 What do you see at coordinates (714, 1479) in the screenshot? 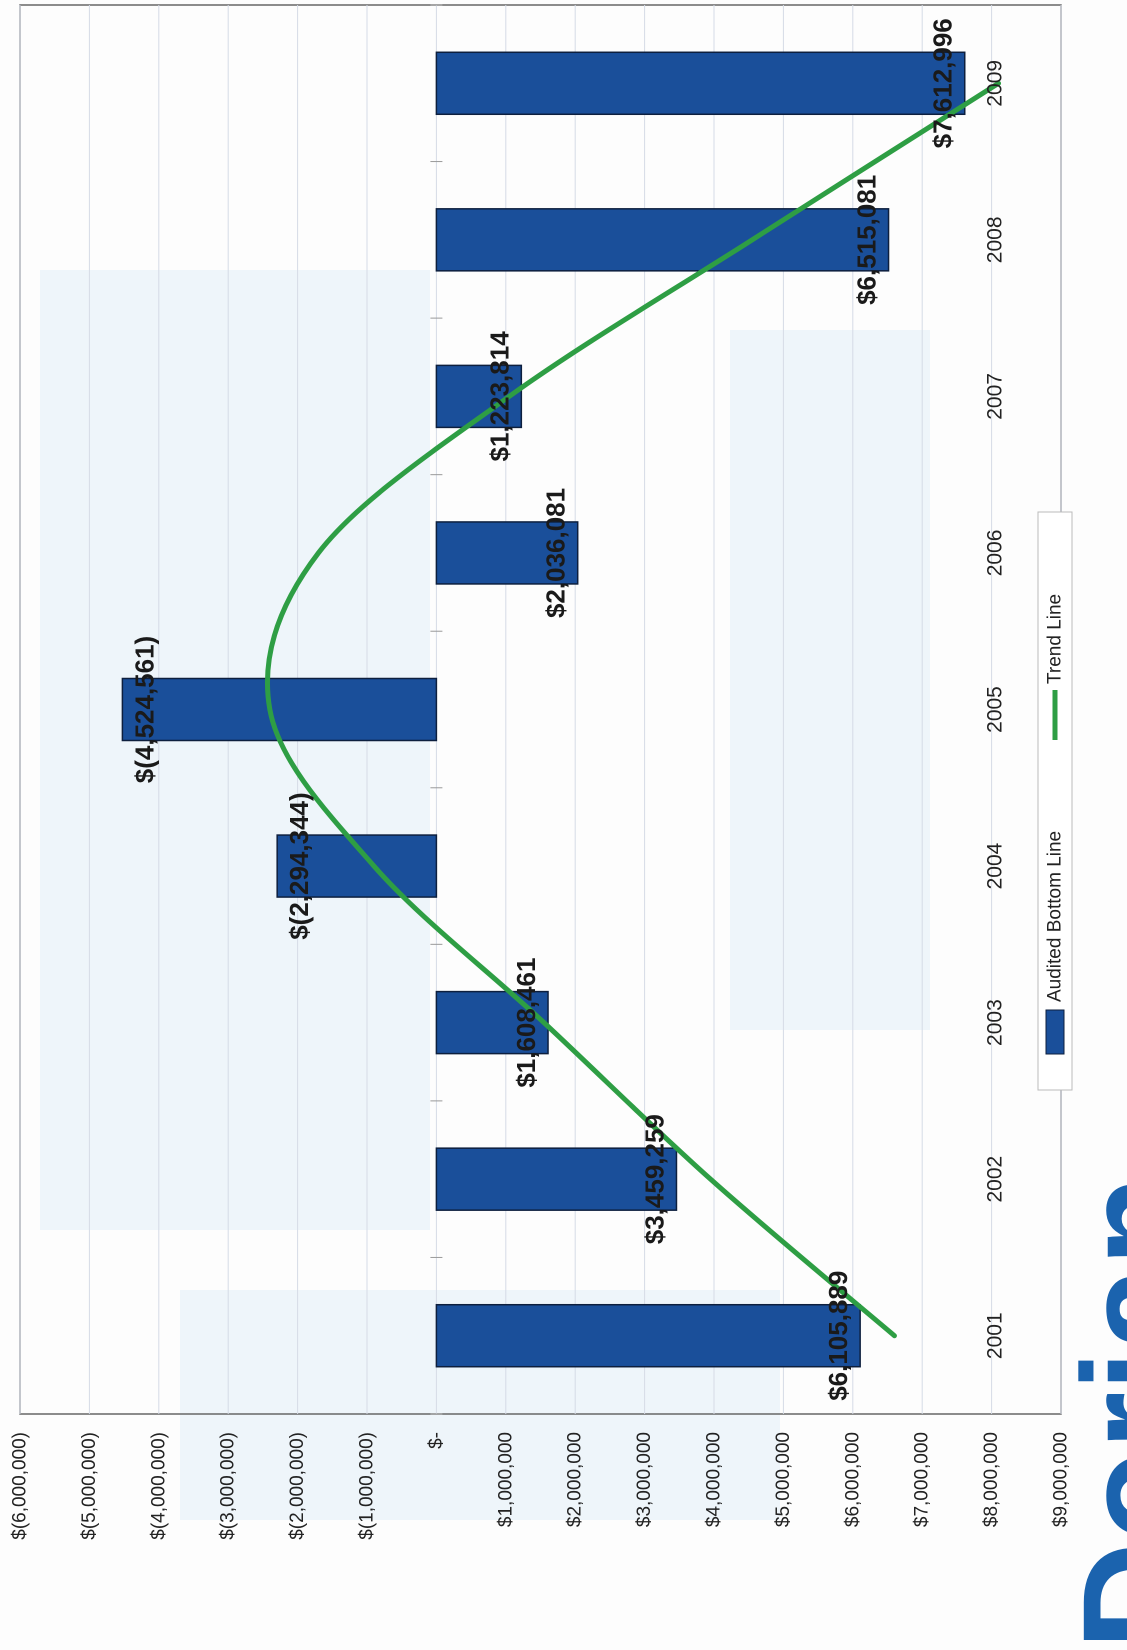
I see `y-tick-label: $4,000,000` at bounding box center [714, 1479].